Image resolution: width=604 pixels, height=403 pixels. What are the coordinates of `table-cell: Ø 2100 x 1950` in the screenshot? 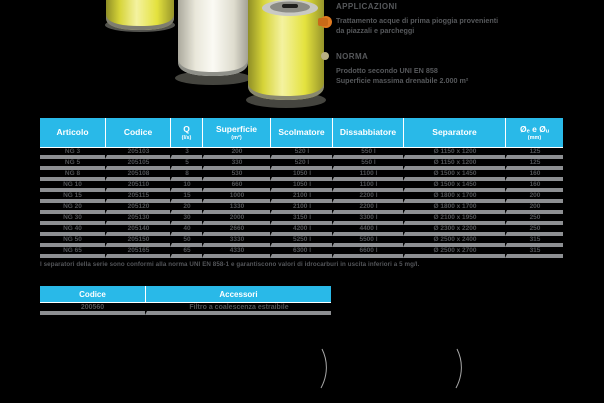 It's located at (454, 219).